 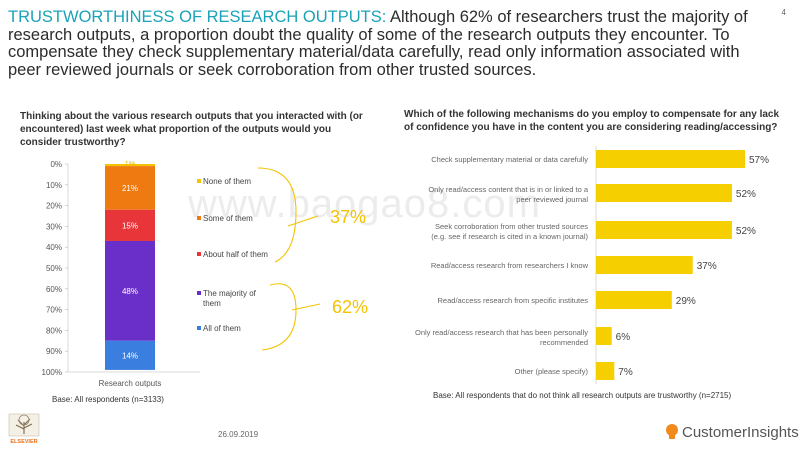 I want to click on data-label: 37%, so click(x=707, y=266).